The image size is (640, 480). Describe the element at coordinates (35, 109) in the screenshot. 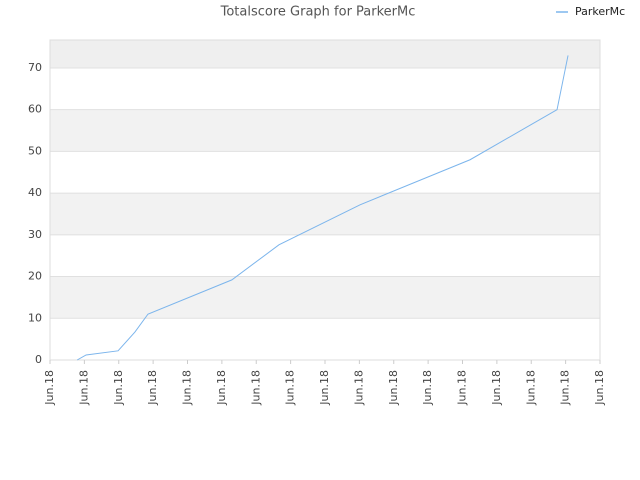

I see `y-tick-label: 60` at that location.